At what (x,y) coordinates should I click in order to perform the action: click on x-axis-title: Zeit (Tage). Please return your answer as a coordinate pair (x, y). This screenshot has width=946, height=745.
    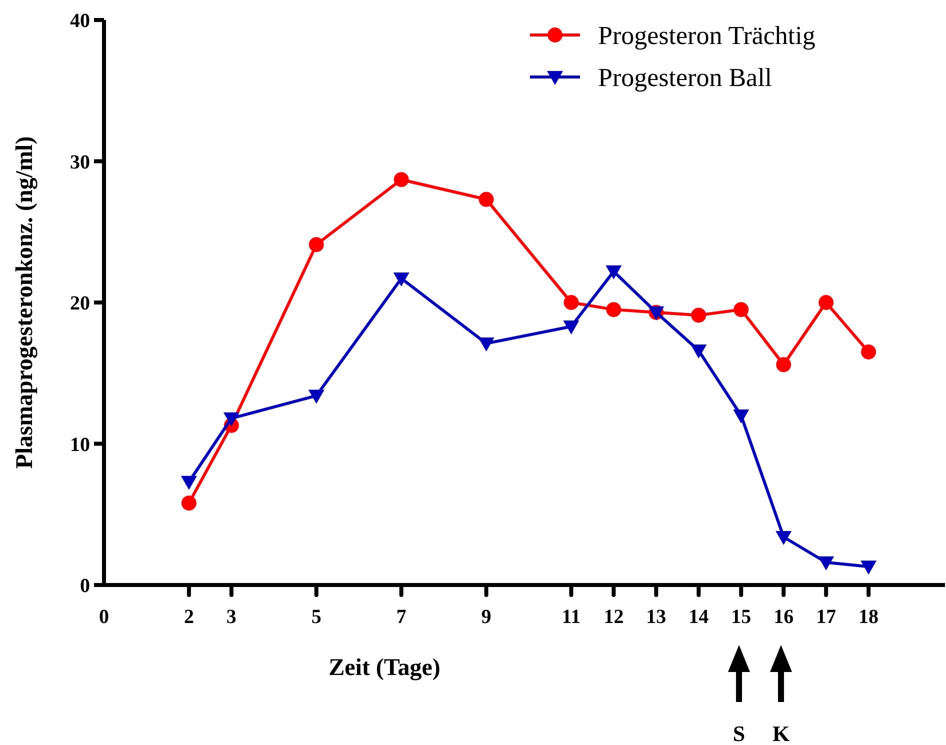
    Looking at the image, I should click on (384, 668).